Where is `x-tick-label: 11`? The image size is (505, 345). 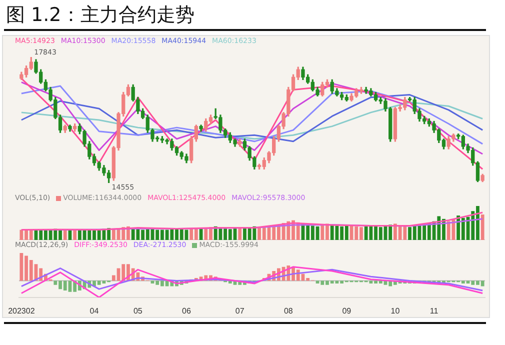 x-tick-label: 11 is located at coordinates (434, 311).